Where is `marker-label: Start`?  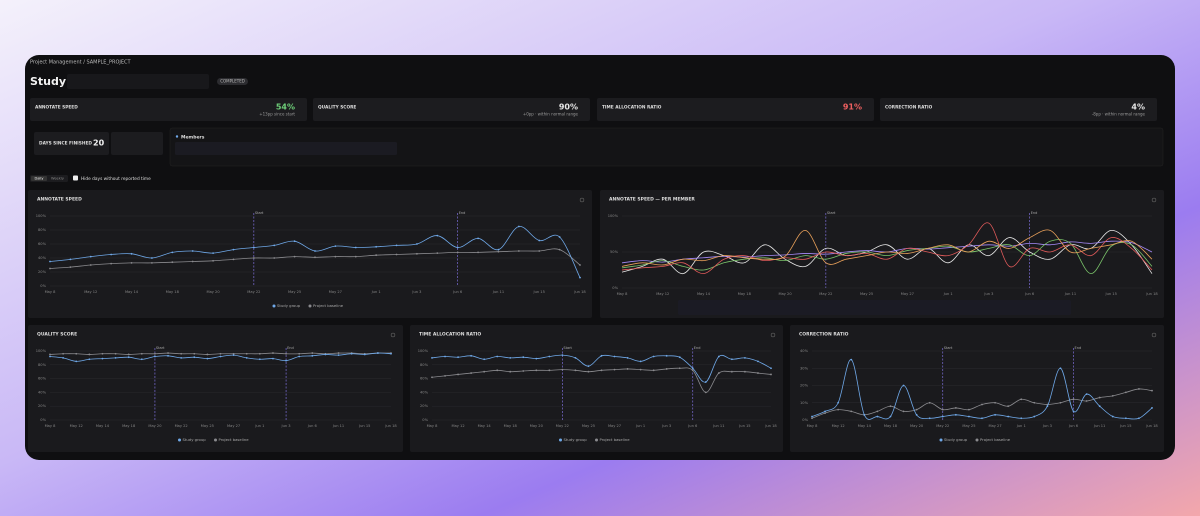
marker-label: Start is located at coordinates (567, 348).